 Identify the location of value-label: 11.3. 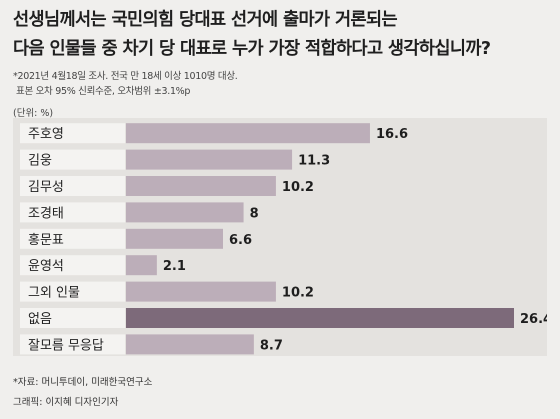
(314, 161).